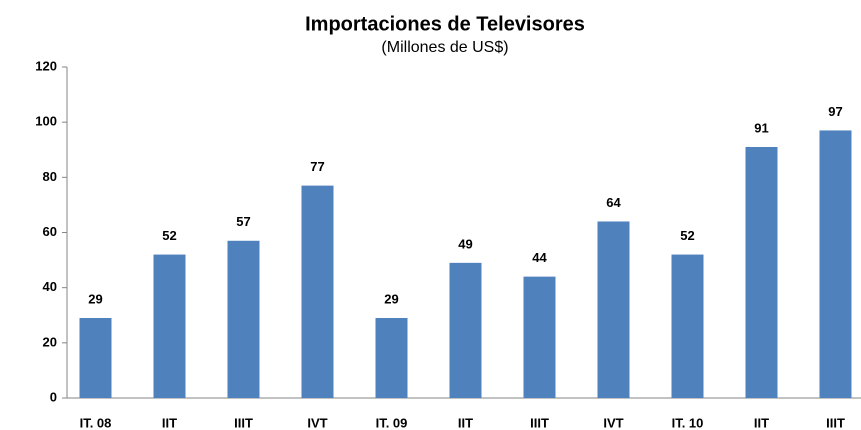 The image size is (861, 430). Describe the element at coordinates (688, 422) in the screenshot. I see `x-tick-label: IT. 10` at that location.